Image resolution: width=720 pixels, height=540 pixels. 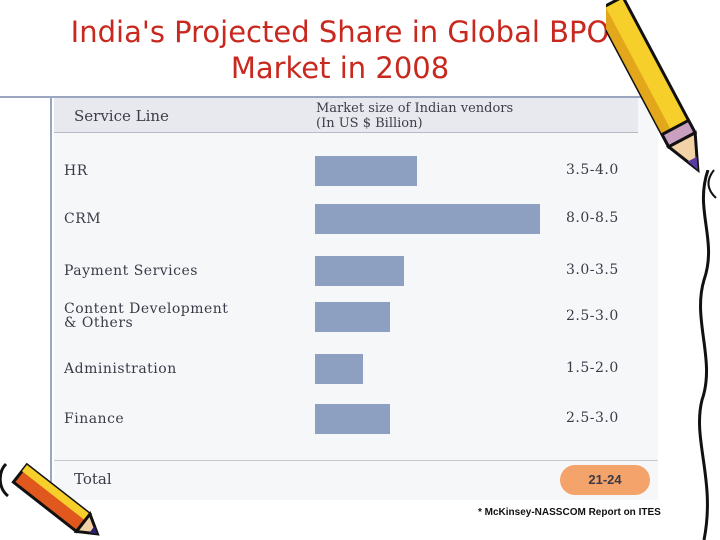 What do you see at coordinates (93, 479) in the screenshot?
I see `total-label: Total` at bounding box center [93, 479].